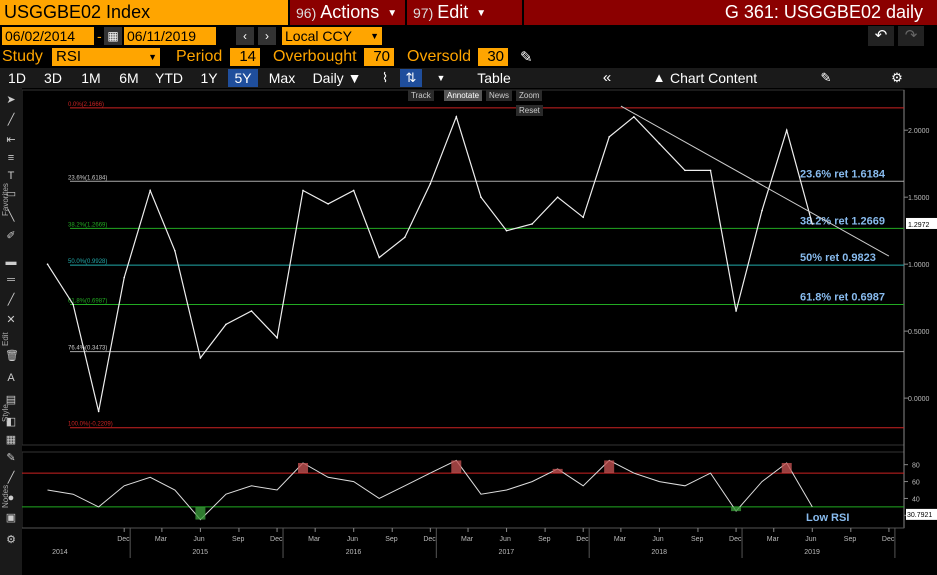  I want to click on x-year-label: 2015, so click(200, 552).